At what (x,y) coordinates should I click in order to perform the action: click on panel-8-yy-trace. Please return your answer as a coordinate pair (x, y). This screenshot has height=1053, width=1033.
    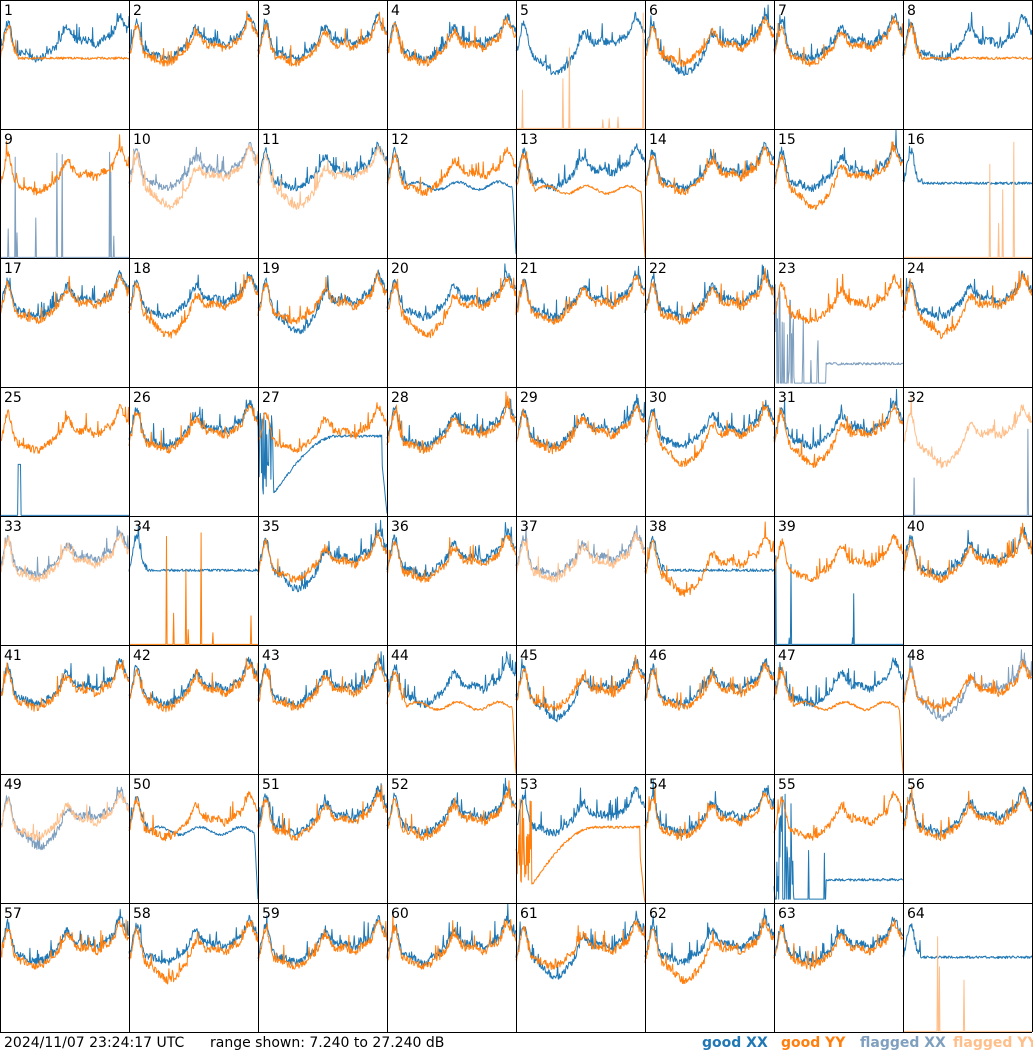
    Looking at the image, I should click on (967, 40).